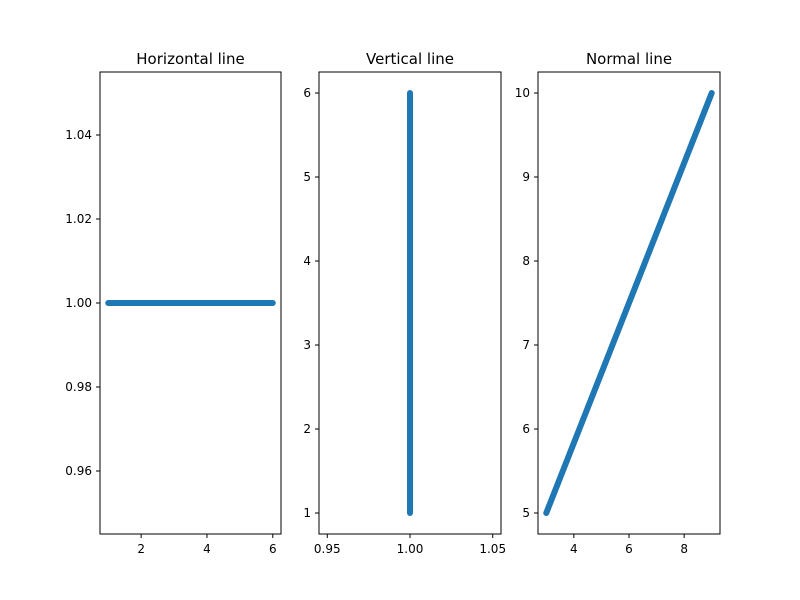  Describe the element at coordinates (307, 429) in the screenshot. I see `y-tick-label: 2` at that location.